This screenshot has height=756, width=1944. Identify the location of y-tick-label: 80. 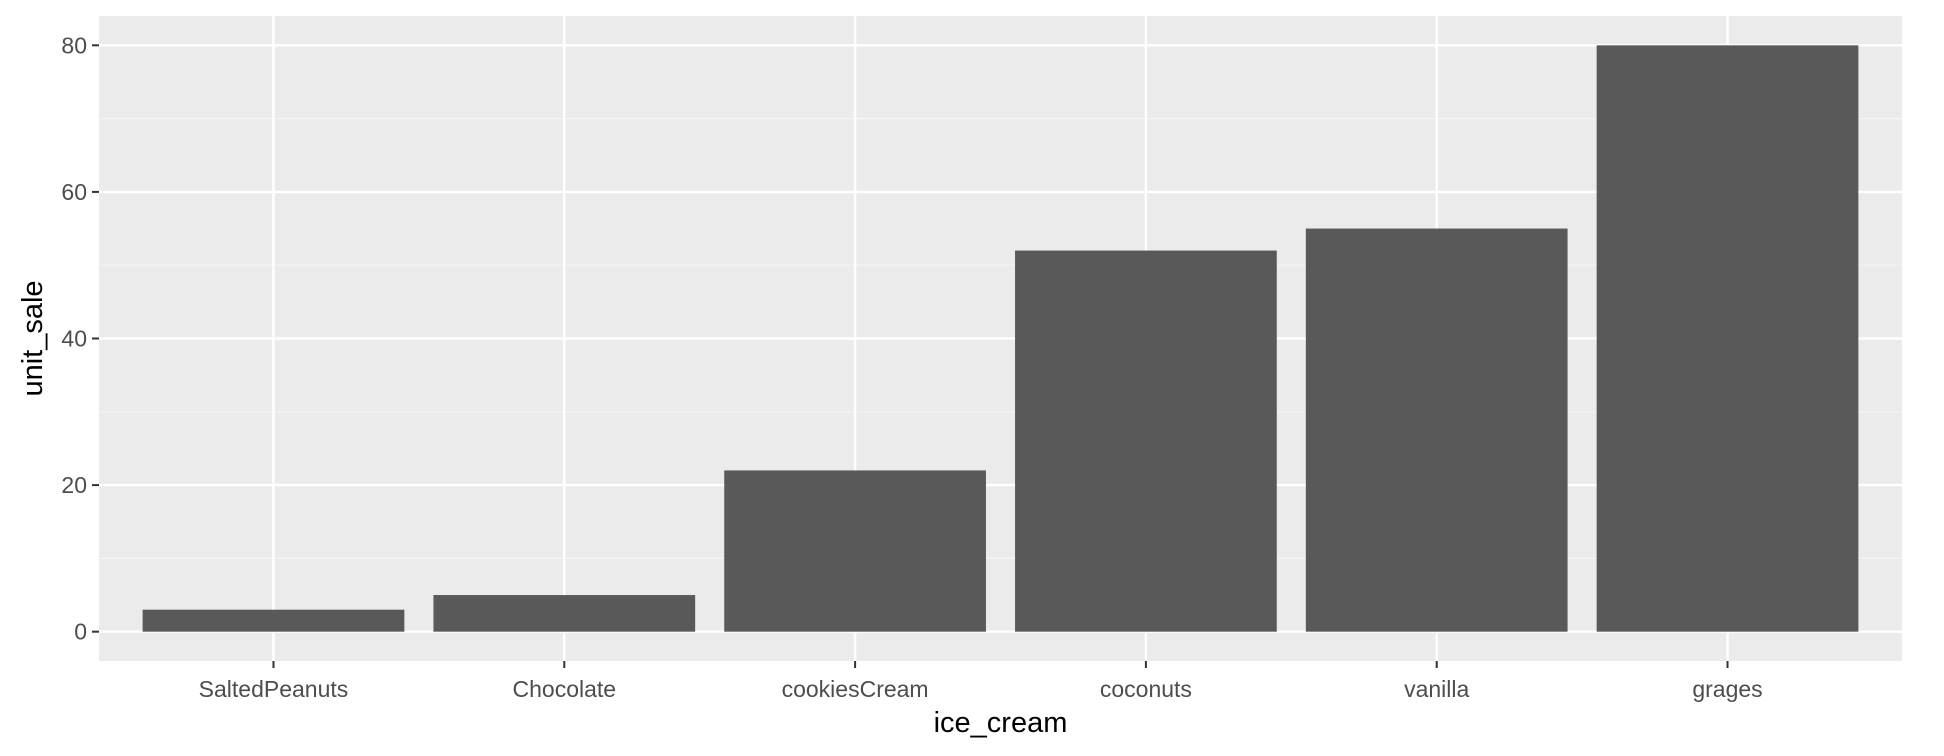
(74, 45).